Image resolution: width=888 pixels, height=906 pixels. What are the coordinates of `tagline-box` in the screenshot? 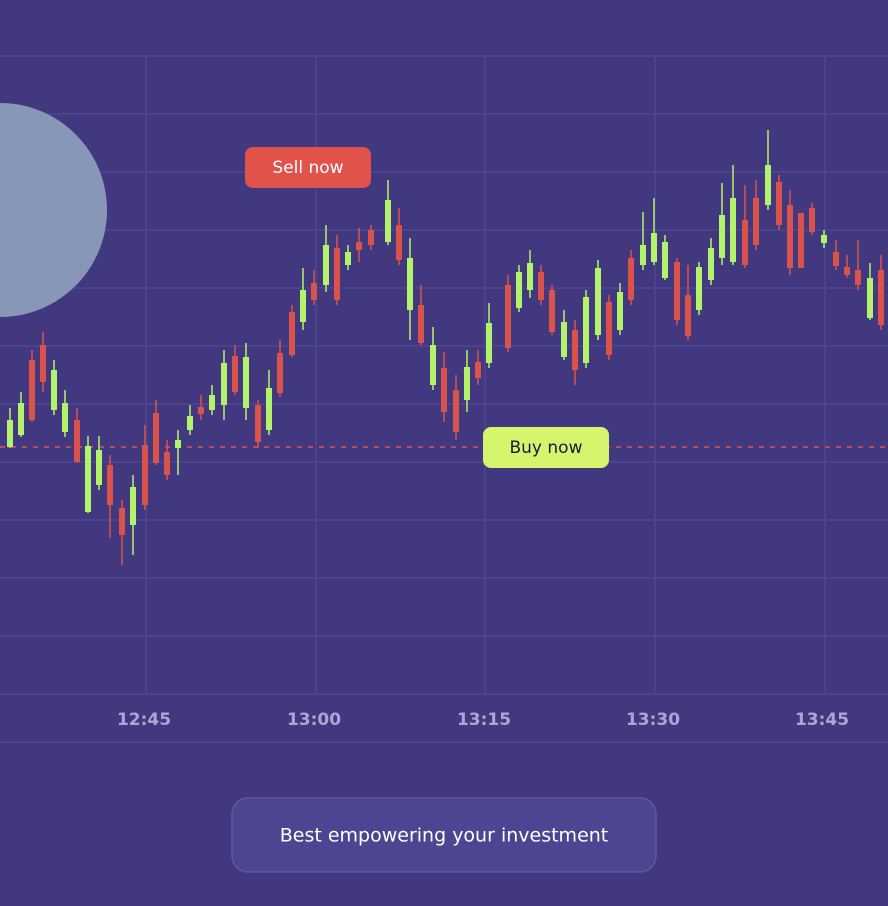 It's located at (444, 835).